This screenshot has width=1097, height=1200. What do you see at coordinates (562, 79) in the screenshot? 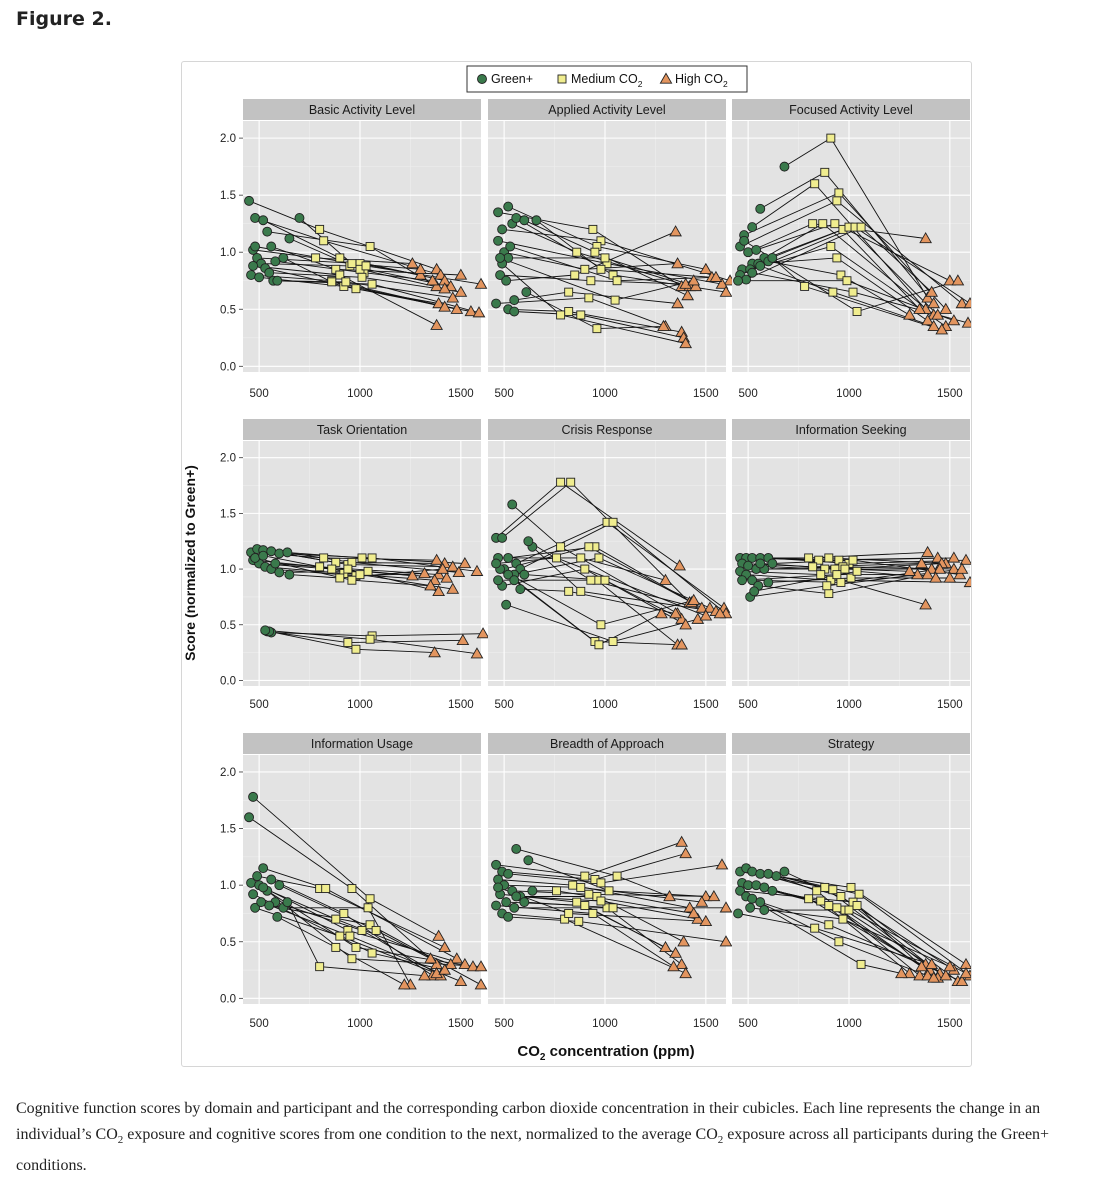
I see `legend-square-marker` at bounding box center [562, 79].